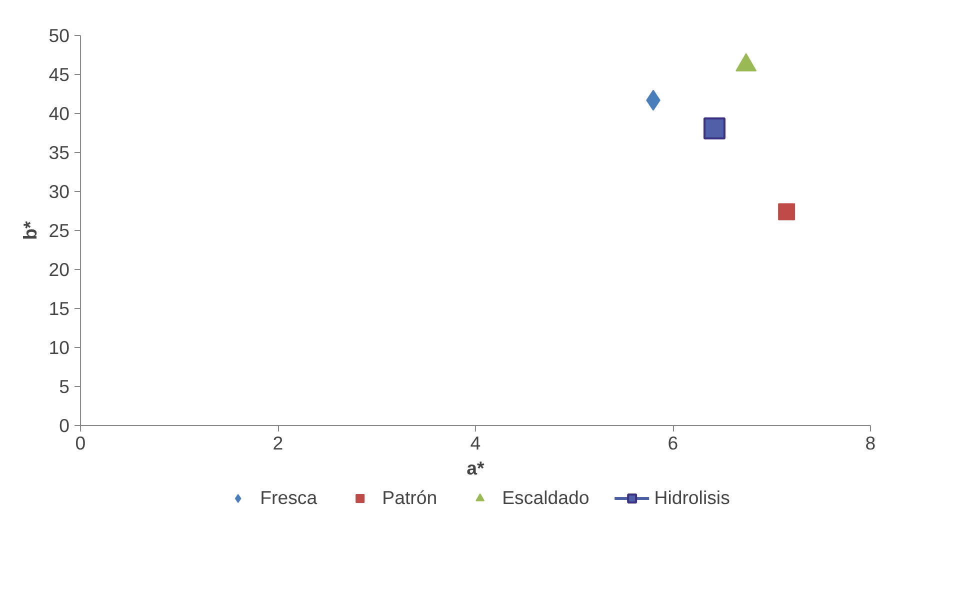 This screenshot has width=958, height=590. Describe the element at coordinates (410, 498) in the screenshot. I see `legend-label: Patrón` at that location.